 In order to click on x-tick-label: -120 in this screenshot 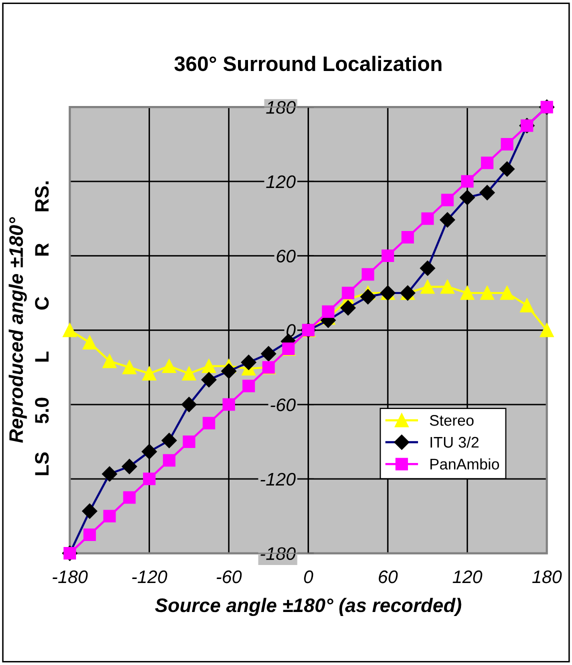, I will do `click(150, 577)`.